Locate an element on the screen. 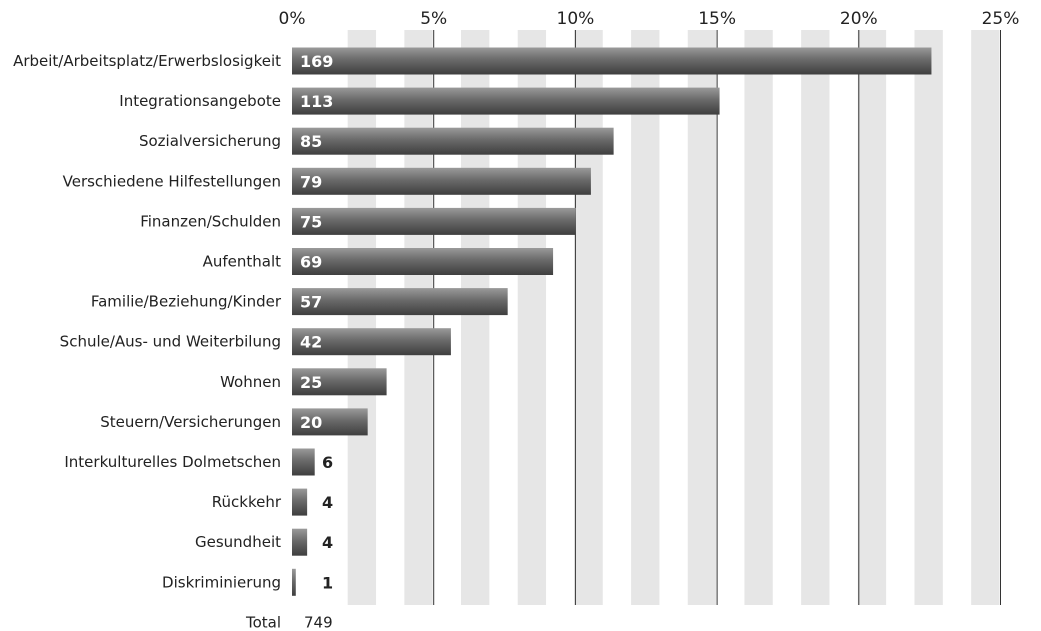 The width and height of the screenshot is (1041, 631). value-labels: 169 113 85 79 75 69 57 42 25 20 6 4 4 1 is located at coordinates (316, 322).